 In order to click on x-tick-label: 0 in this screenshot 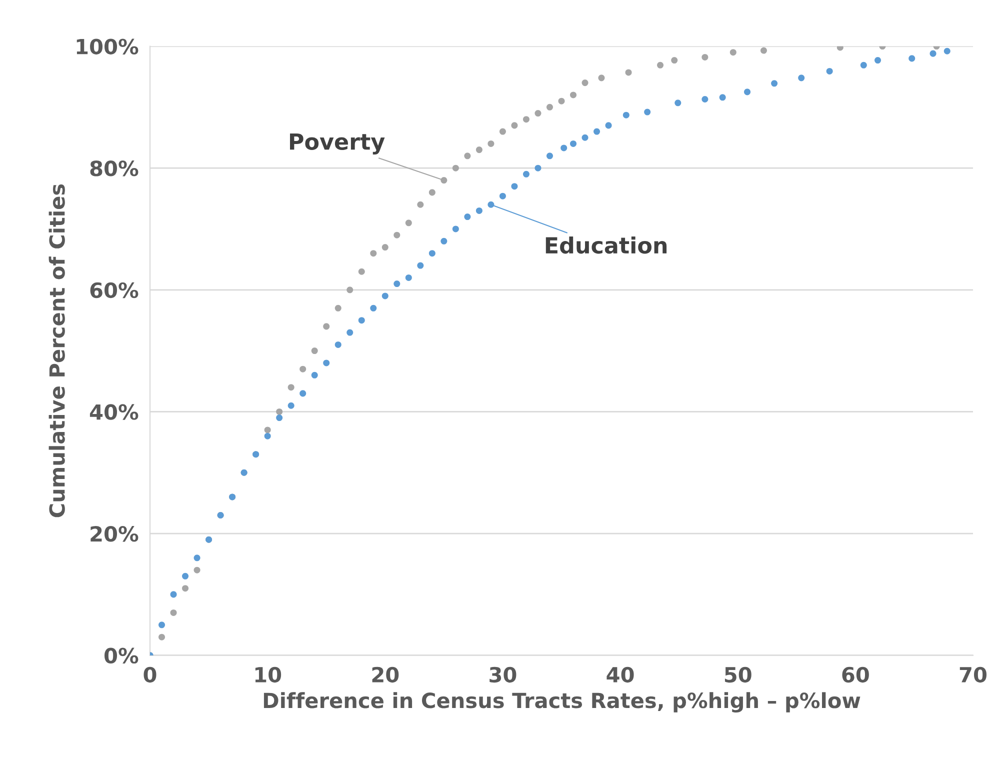, I will do `click(150, 674)`.